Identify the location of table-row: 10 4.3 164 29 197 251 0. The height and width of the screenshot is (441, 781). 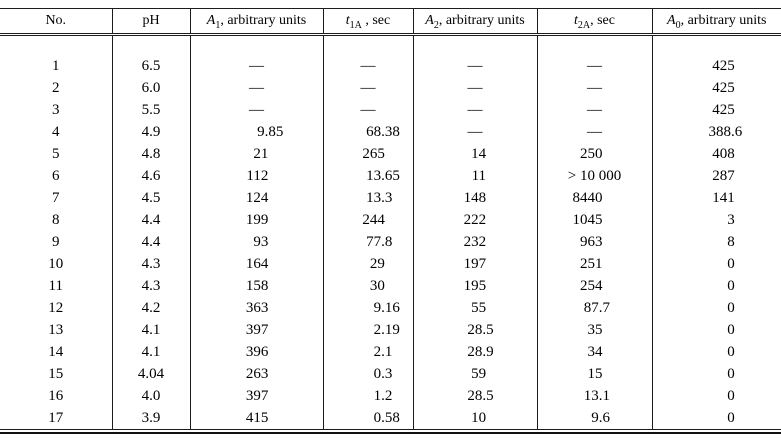
(390, 264).